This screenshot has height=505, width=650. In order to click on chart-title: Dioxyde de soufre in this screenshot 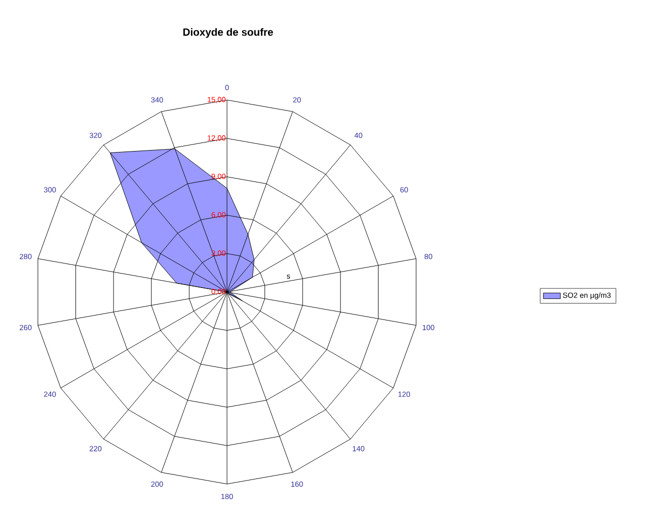, I will do `click(228, 33)`.